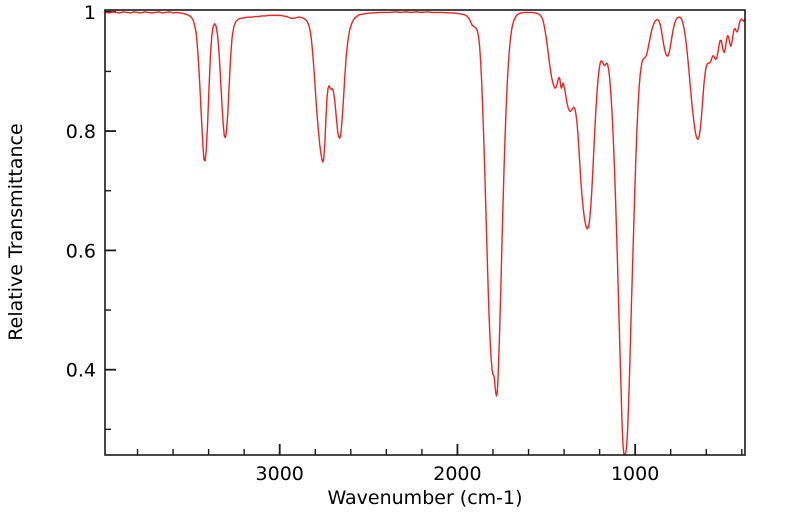 The height and width of the screenshot is (516, 799). I want to click on x-tick-label: 2000, so click(457, 474).